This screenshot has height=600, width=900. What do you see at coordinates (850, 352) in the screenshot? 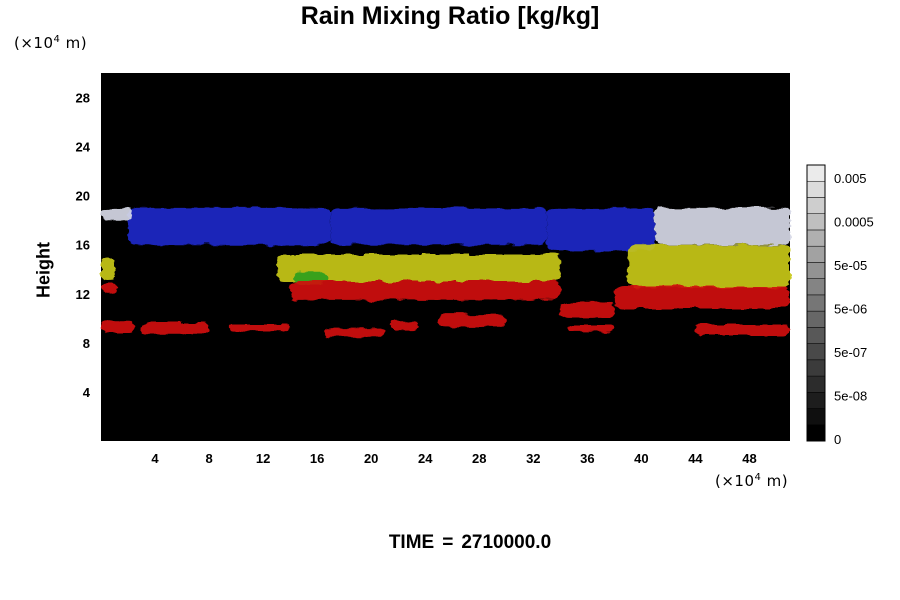
I see `colorbar-label-4: 5e-07` at bounding box center [850, 352].